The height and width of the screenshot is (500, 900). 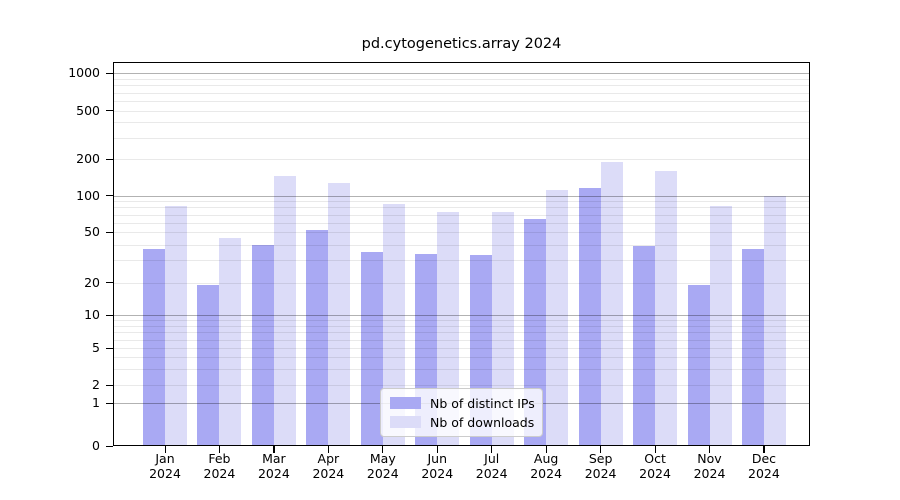 I want to click on x-tick-label: Jun 2024, so click(x=437, y=466).